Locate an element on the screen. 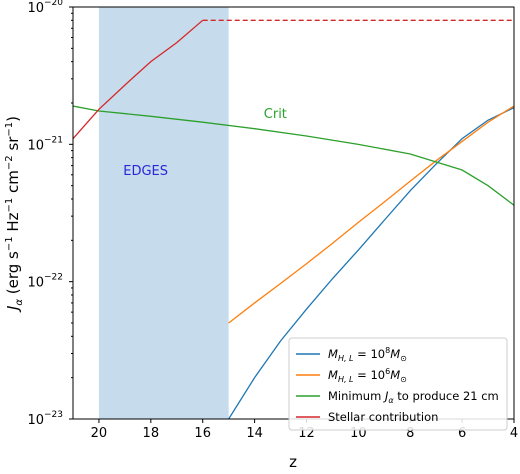  annotation-edges: EDGES is located at coordinates (145, 171).